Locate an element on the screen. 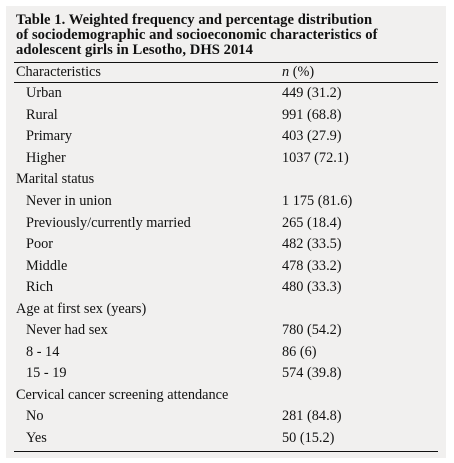 The width and height of the screenshot is (454, 463). table-row: Rural 991 (68.8) is located at coordinates (226, 116).